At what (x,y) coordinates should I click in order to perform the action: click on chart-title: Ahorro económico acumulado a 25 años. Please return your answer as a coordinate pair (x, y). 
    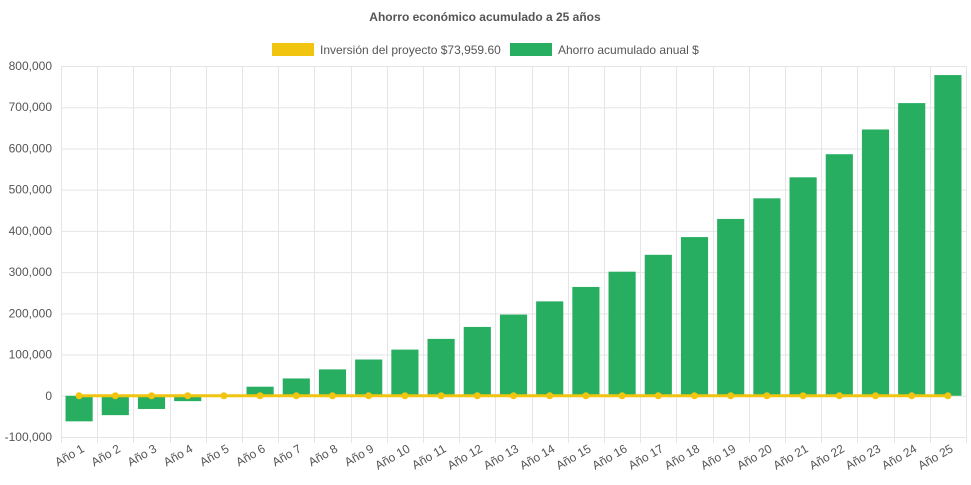
    Looking at the image, I should click on (485, 17).